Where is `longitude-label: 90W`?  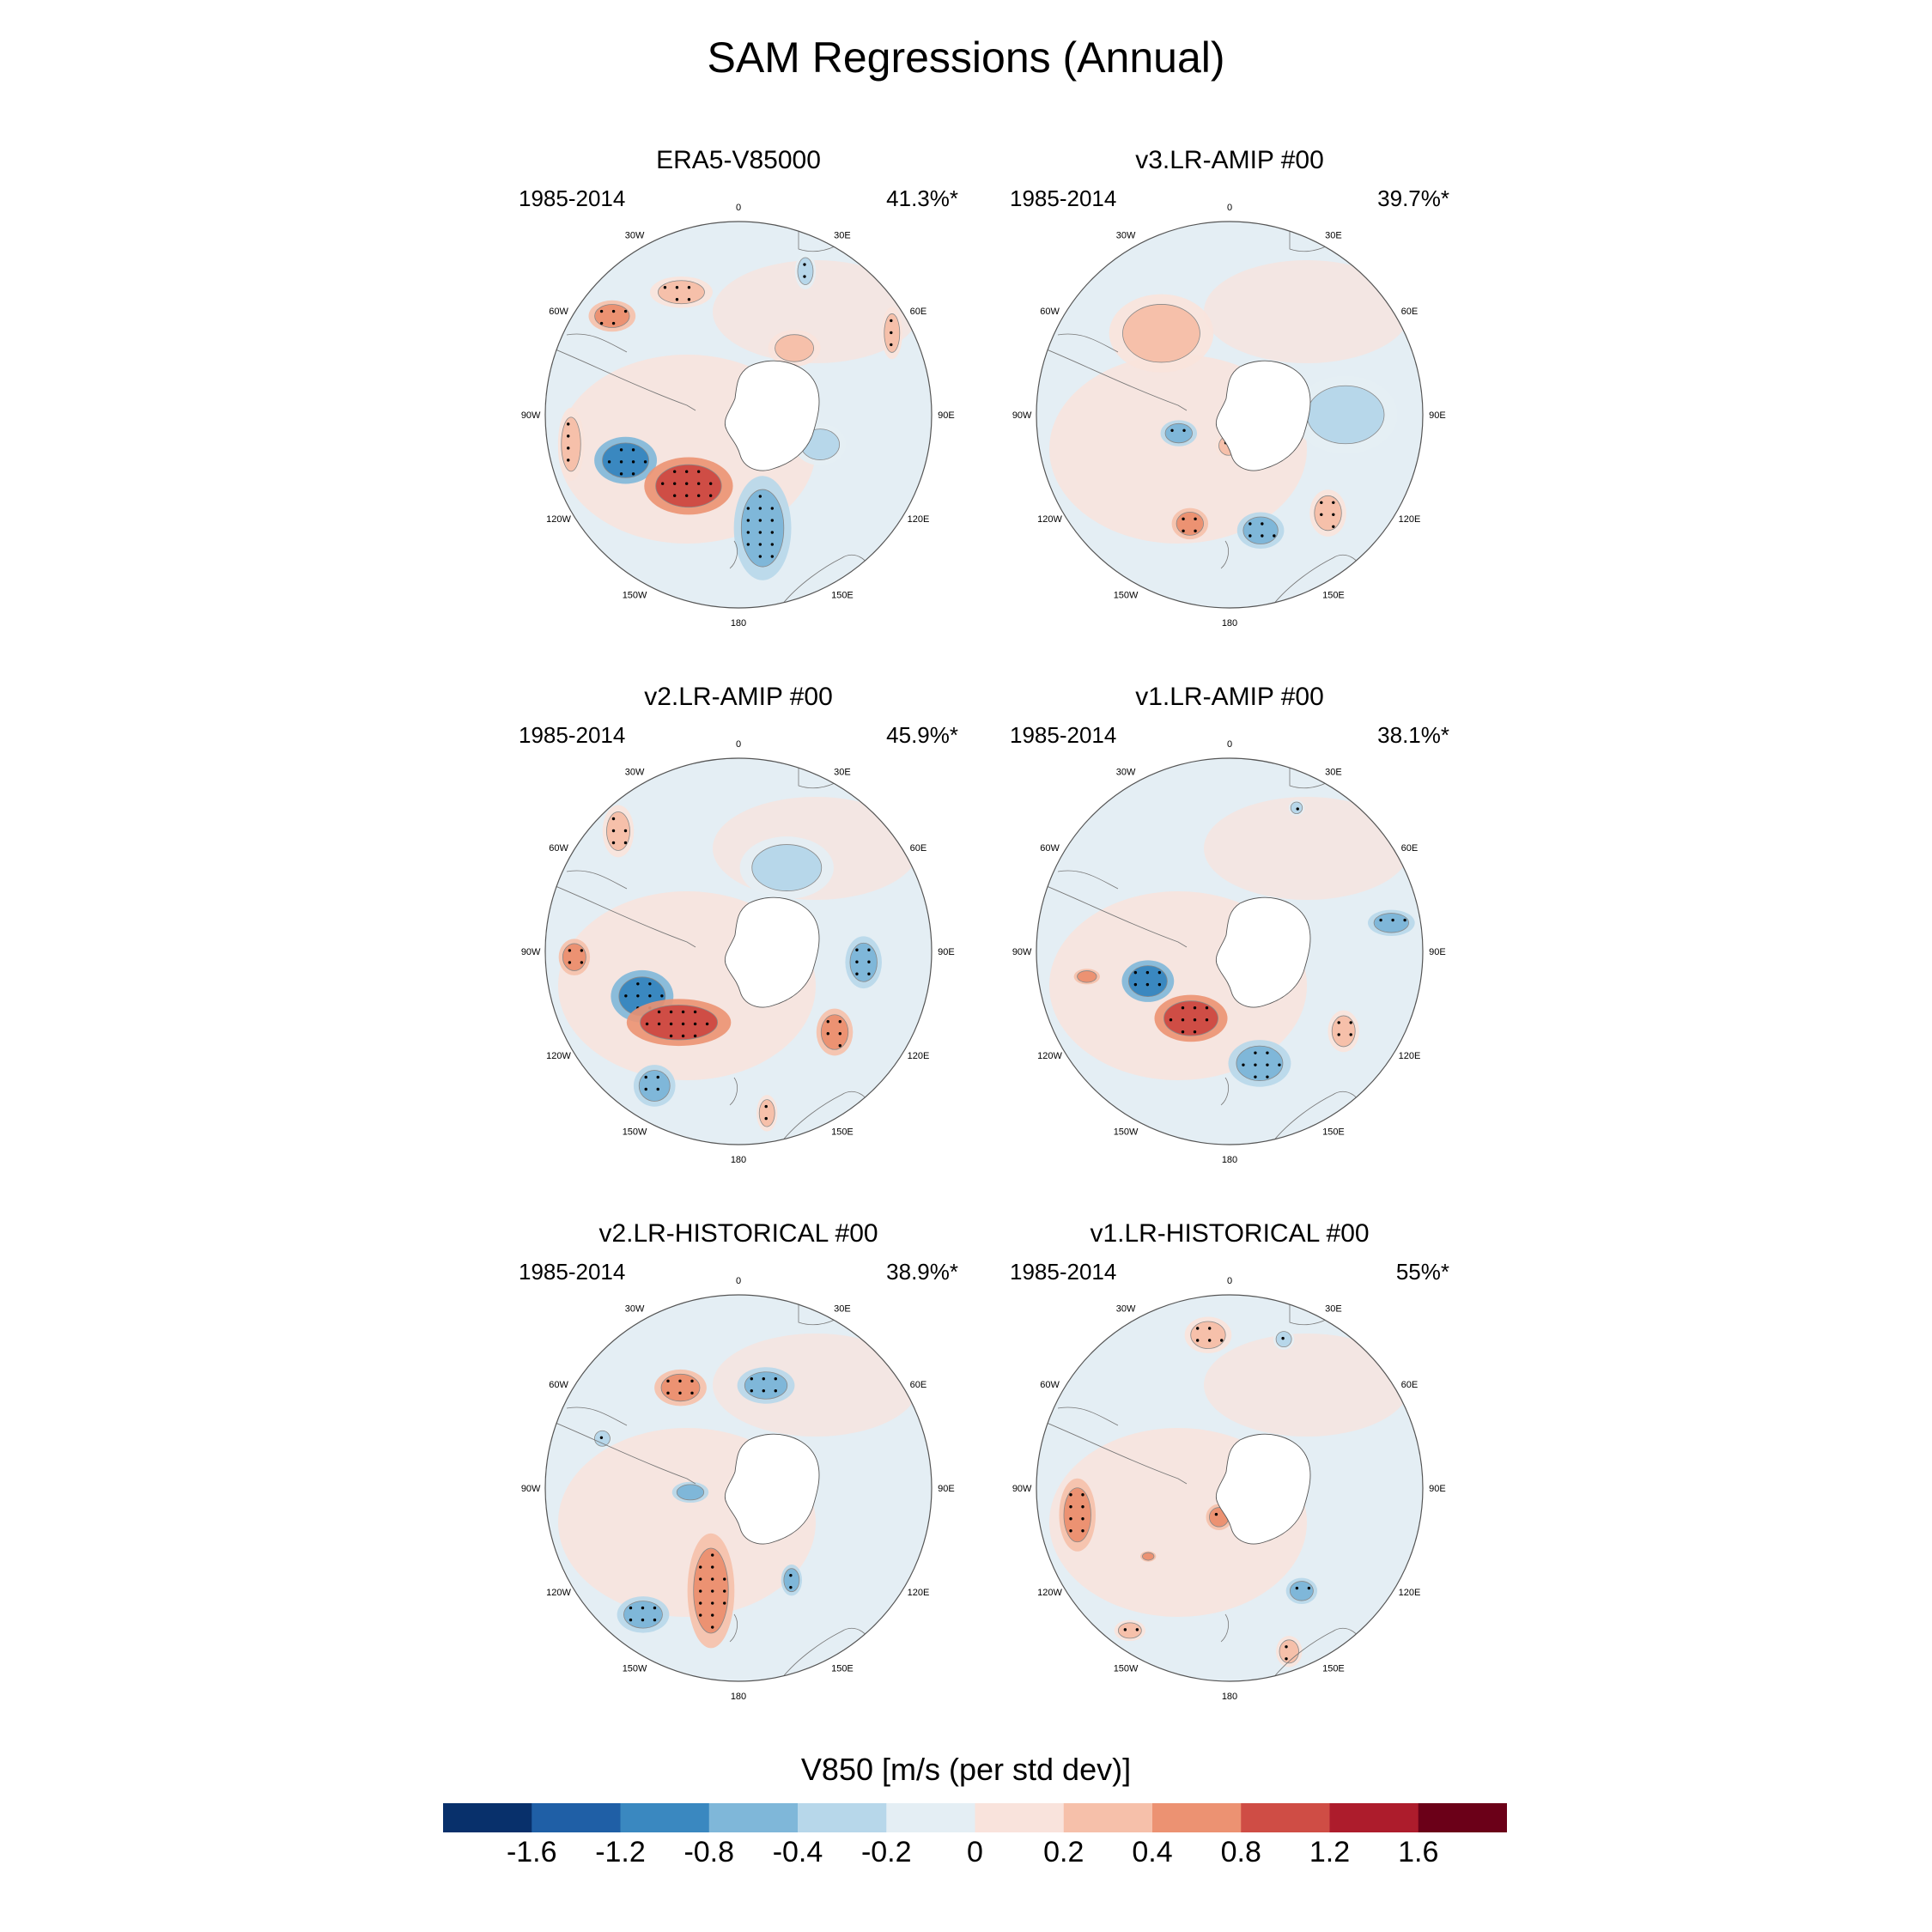 longitude-label: 90W is located at coordinates (1022, 415).